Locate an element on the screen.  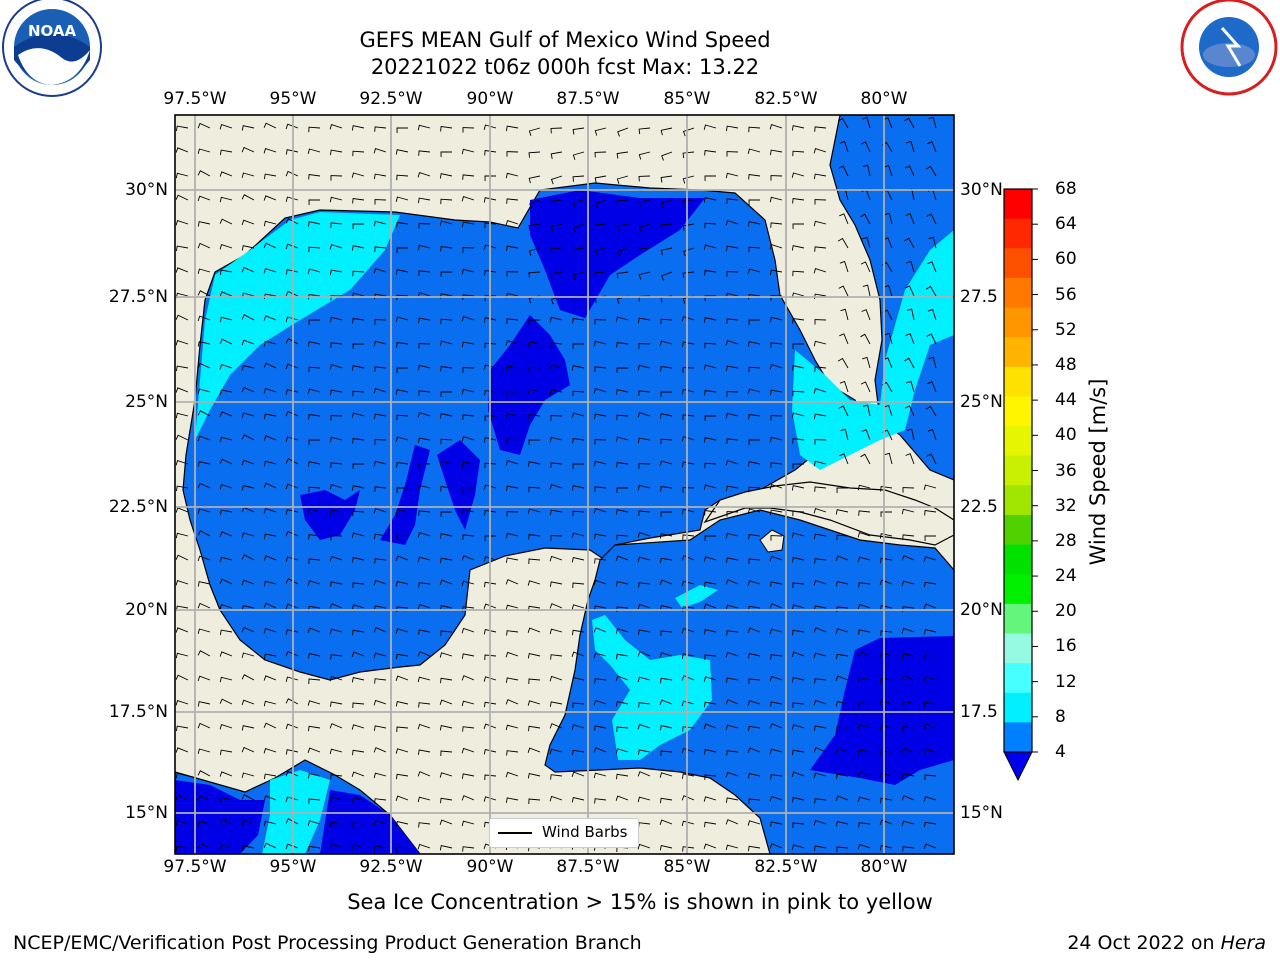
lat-tick-right: 30°N is located at coordinates (981, 190).